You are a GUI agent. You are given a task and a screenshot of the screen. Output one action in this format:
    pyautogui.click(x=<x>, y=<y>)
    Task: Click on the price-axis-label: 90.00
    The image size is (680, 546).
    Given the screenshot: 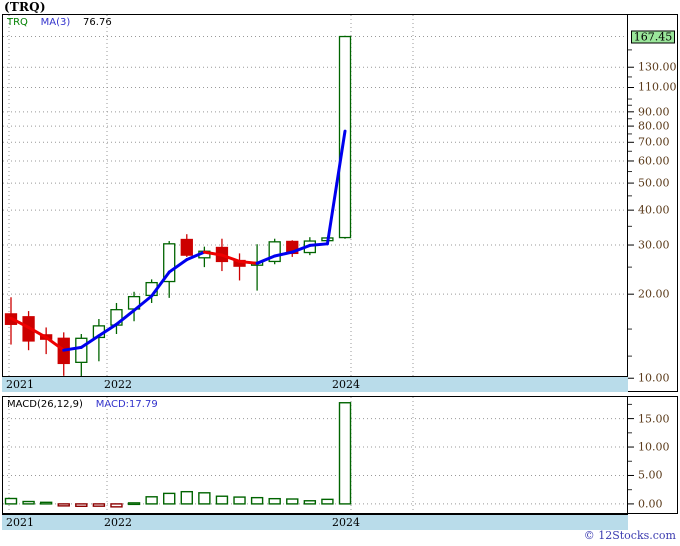 What is the action you would take?
    pyautogui.click(x=654, y=112)
    